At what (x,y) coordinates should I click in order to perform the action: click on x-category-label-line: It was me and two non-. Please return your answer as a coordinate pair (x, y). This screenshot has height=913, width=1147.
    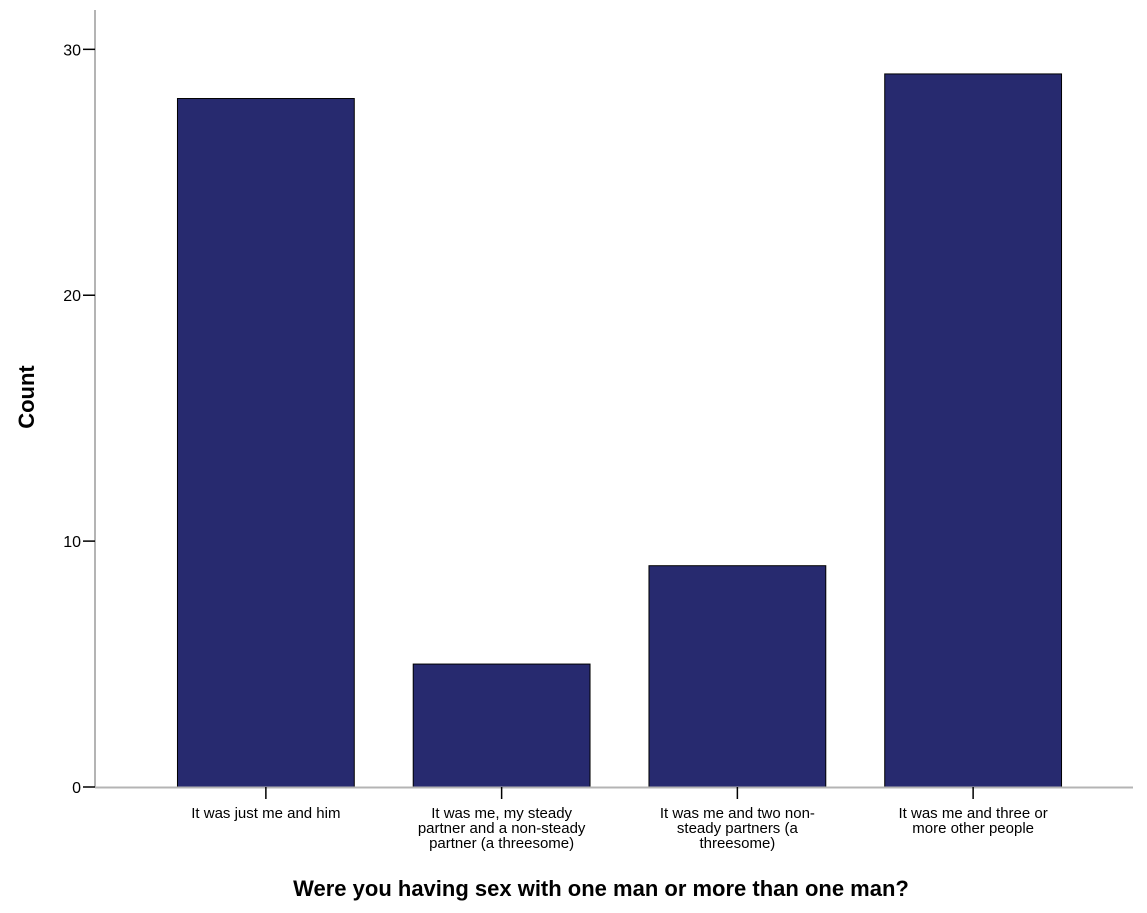
    Looking at the image, I should click on (737, 813).